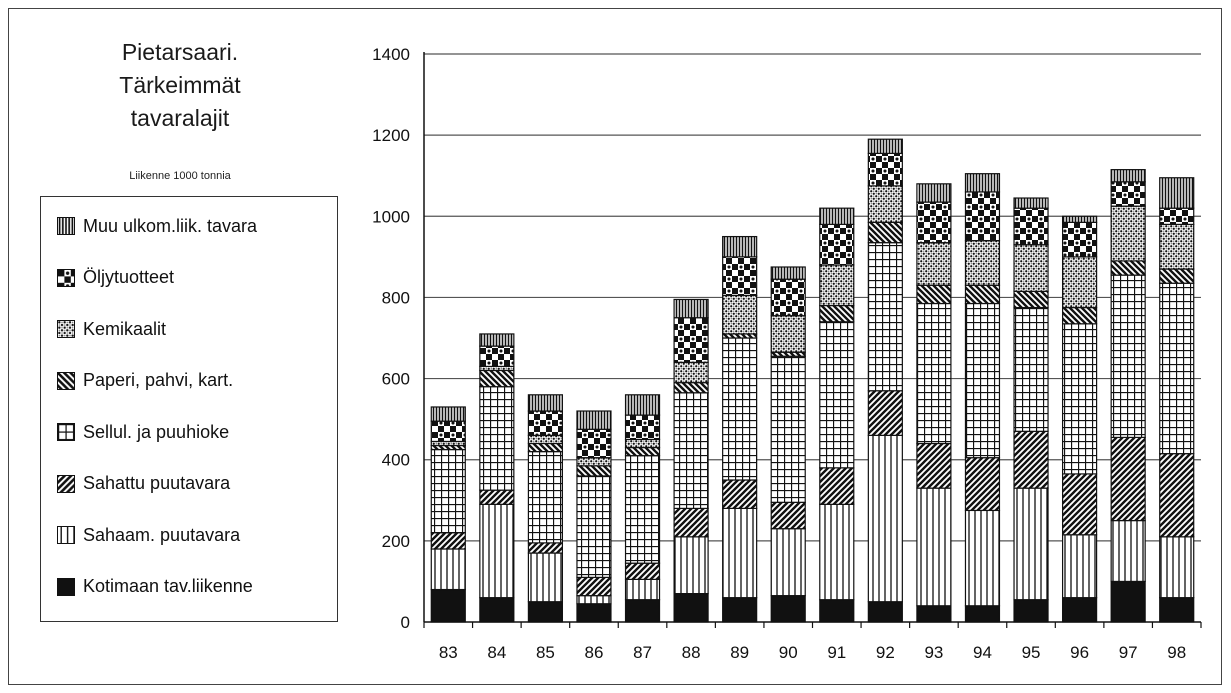 This screenshot has width=1231, height=693. Describe the element at coordinates (691, 652) in the screenshot. I see `x-tick-label: 88` at that location.